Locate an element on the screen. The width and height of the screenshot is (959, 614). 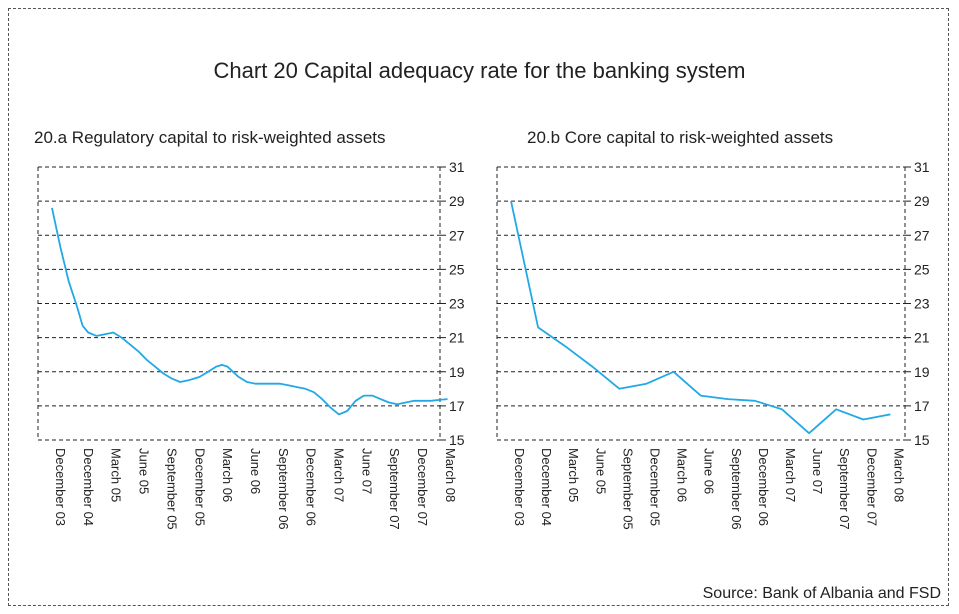
panel-b-x-label: June 05 is located at coordinates (600, 471).